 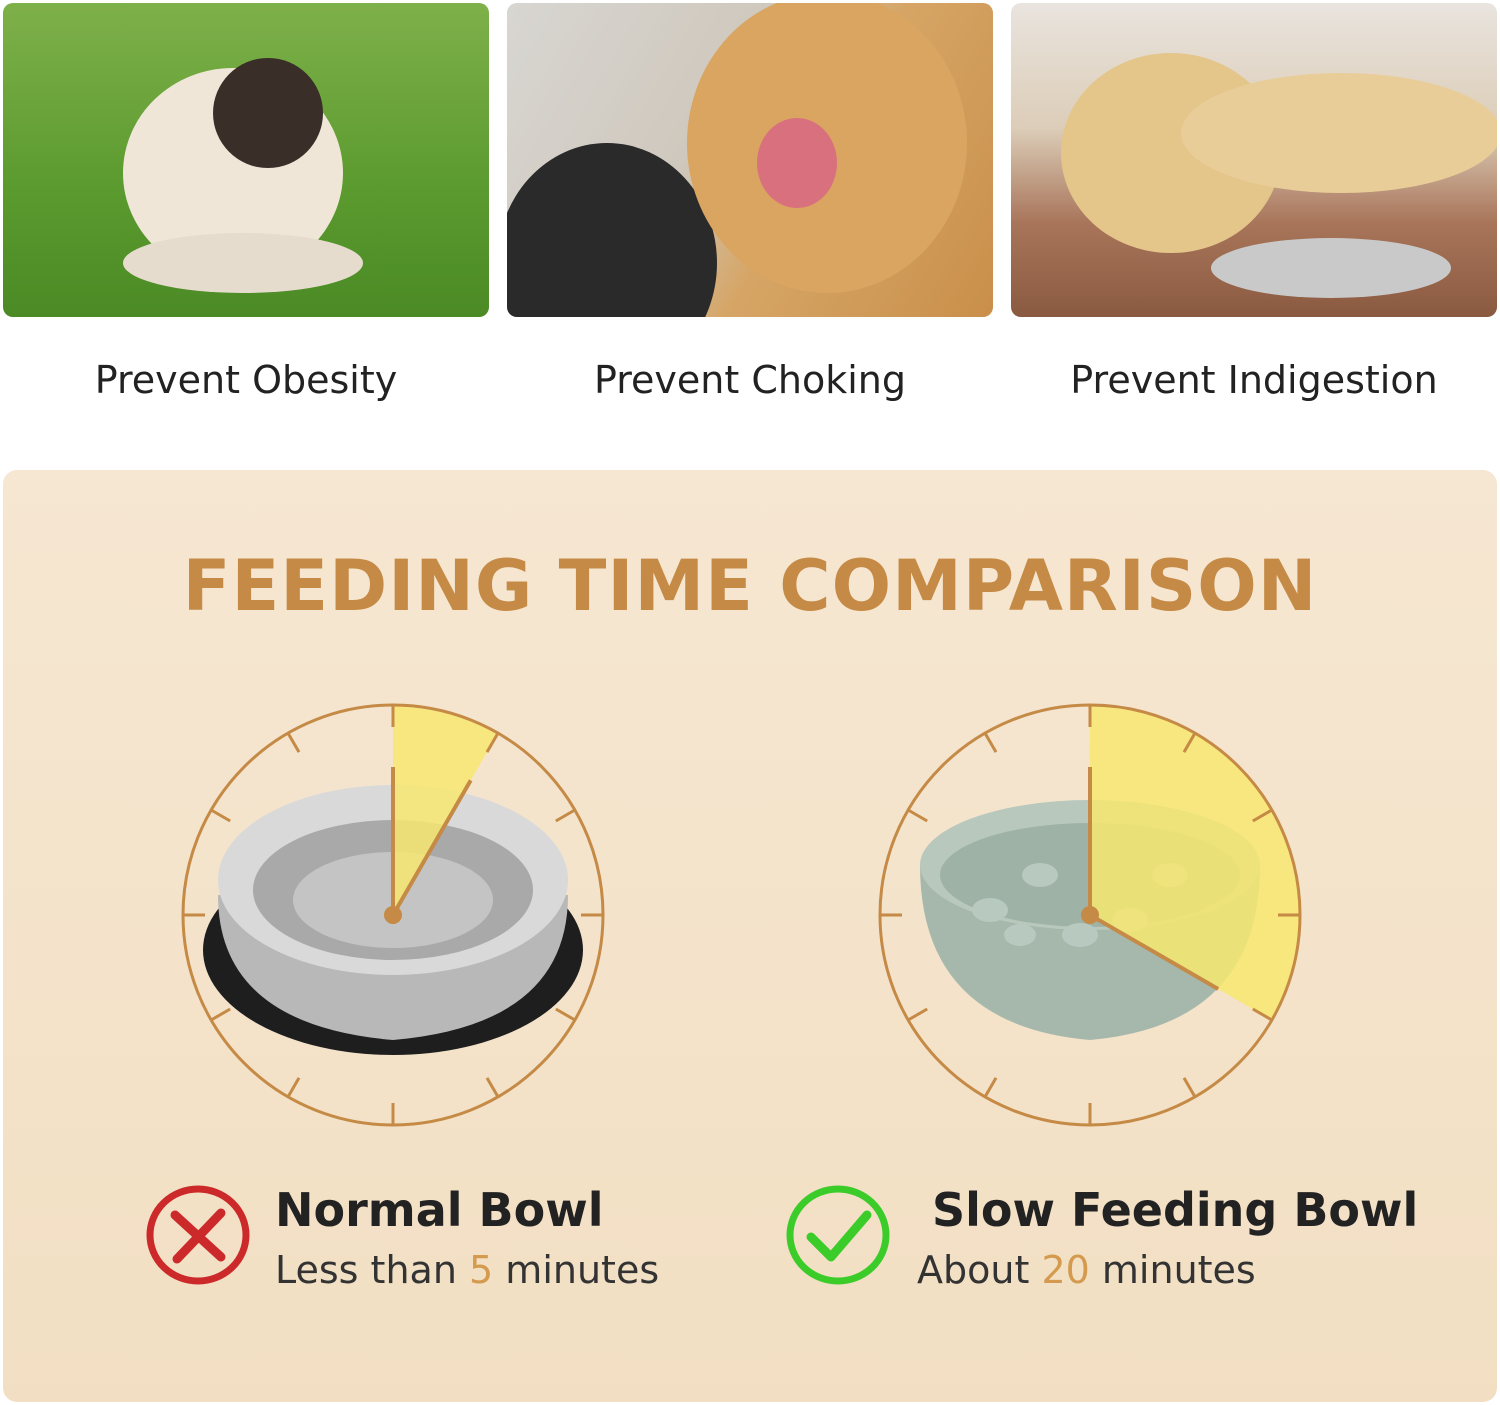 I want to click on comparison-title: FEEDING TIME COMPARISON, so click(x=750, y=586).